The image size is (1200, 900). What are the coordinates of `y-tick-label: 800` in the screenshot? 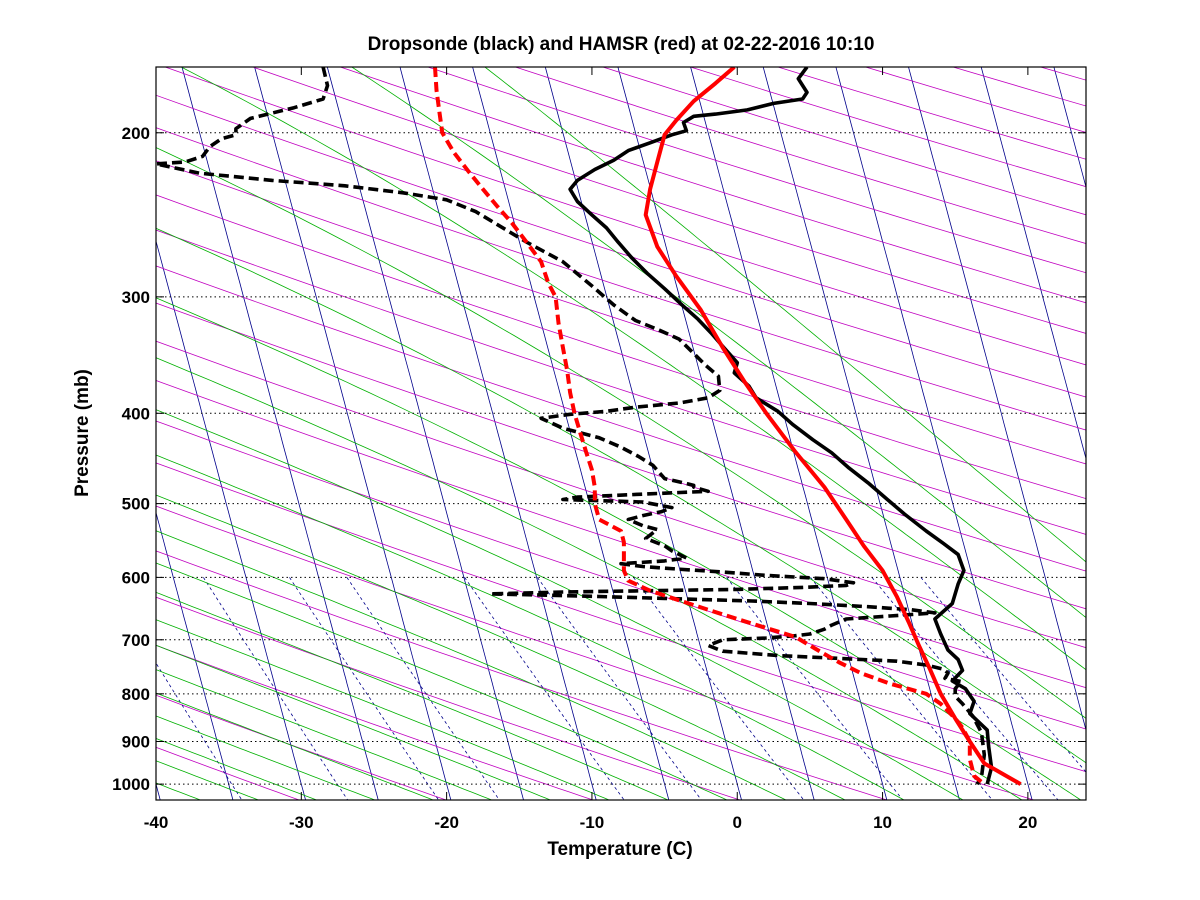 It's located at (136, 694).